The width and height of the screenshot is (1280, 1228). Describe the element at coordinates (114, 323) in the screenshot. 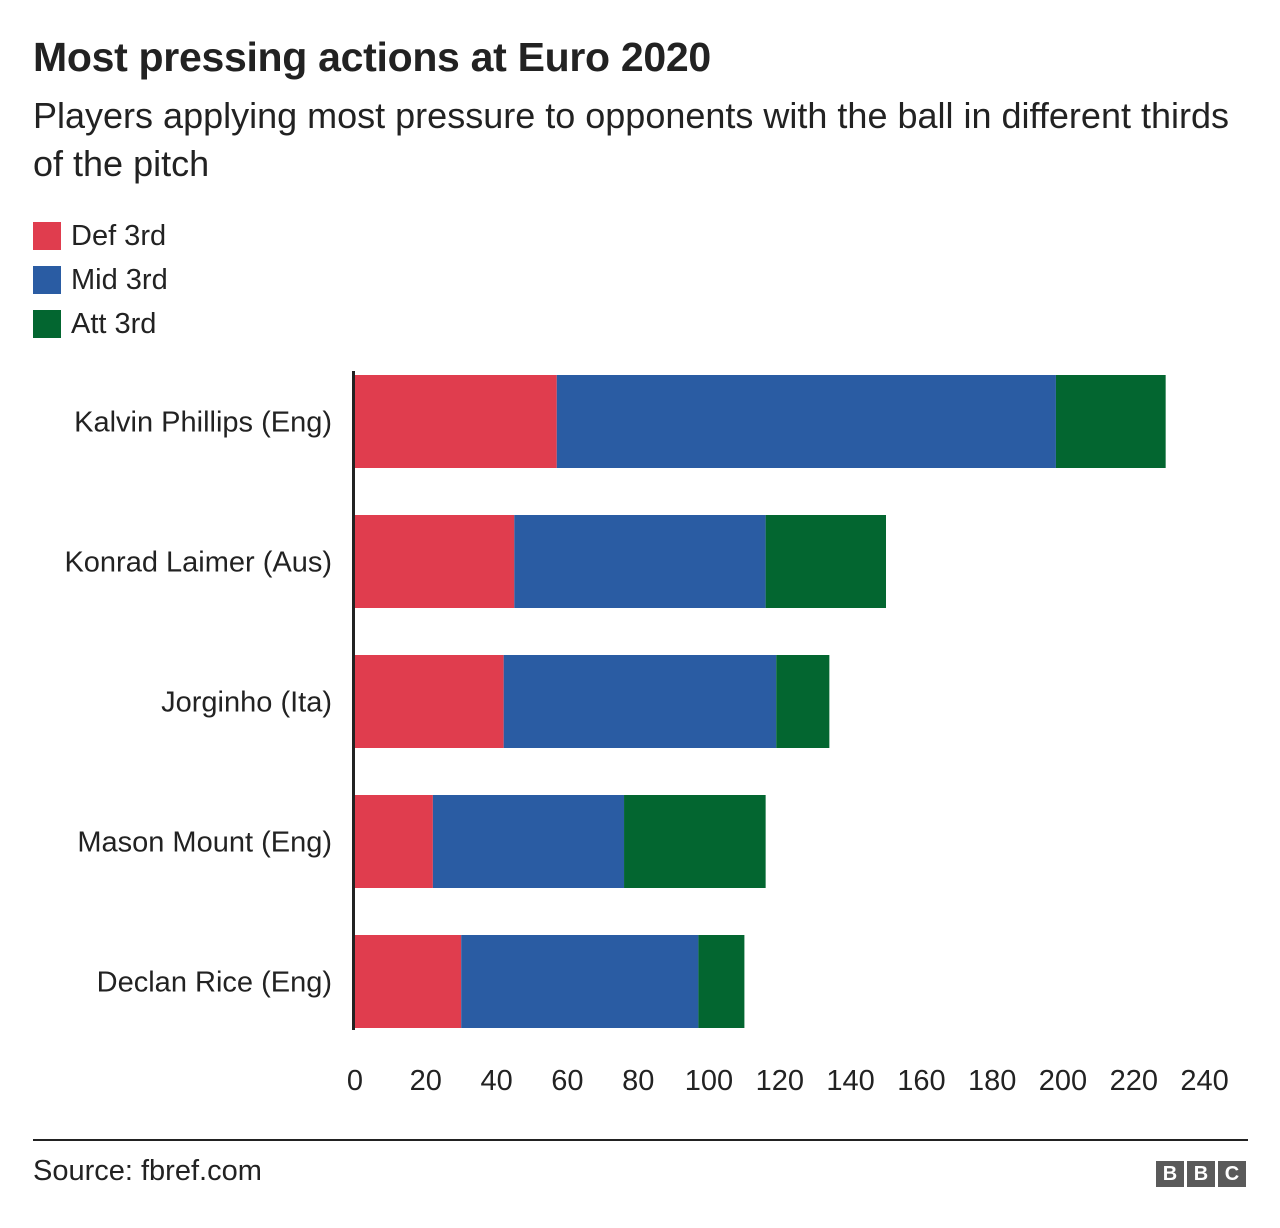

I see `legend-label-att-3rd: Att 3rd` at that location.